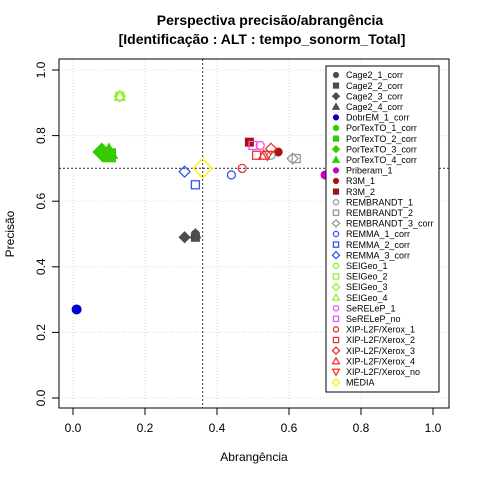 The height and width of the screenshot is (480, 480). Describe the element at coordinates (390, 224) in the screenshot. I see `legend-label: REMBRANDT_3_corr` at that location.